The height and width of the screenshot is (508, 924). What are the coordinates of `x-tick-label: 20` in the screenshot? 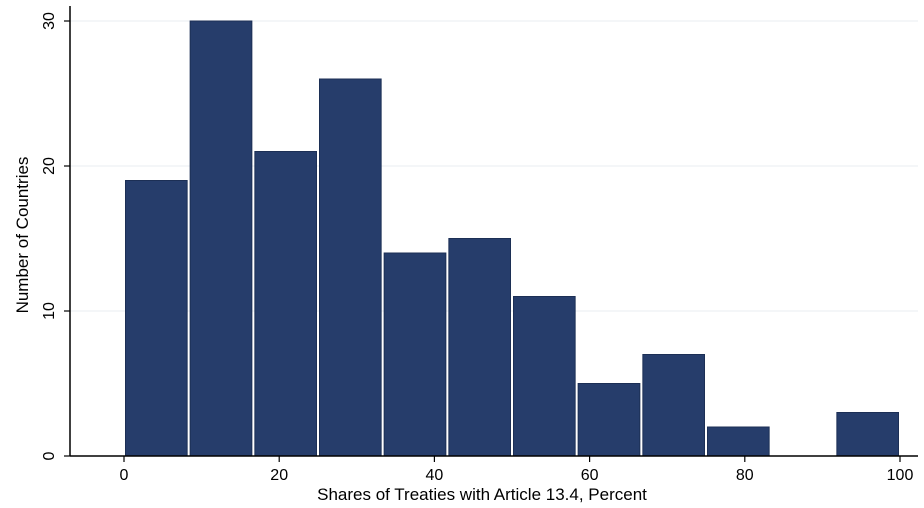 It's located at (279, 475).